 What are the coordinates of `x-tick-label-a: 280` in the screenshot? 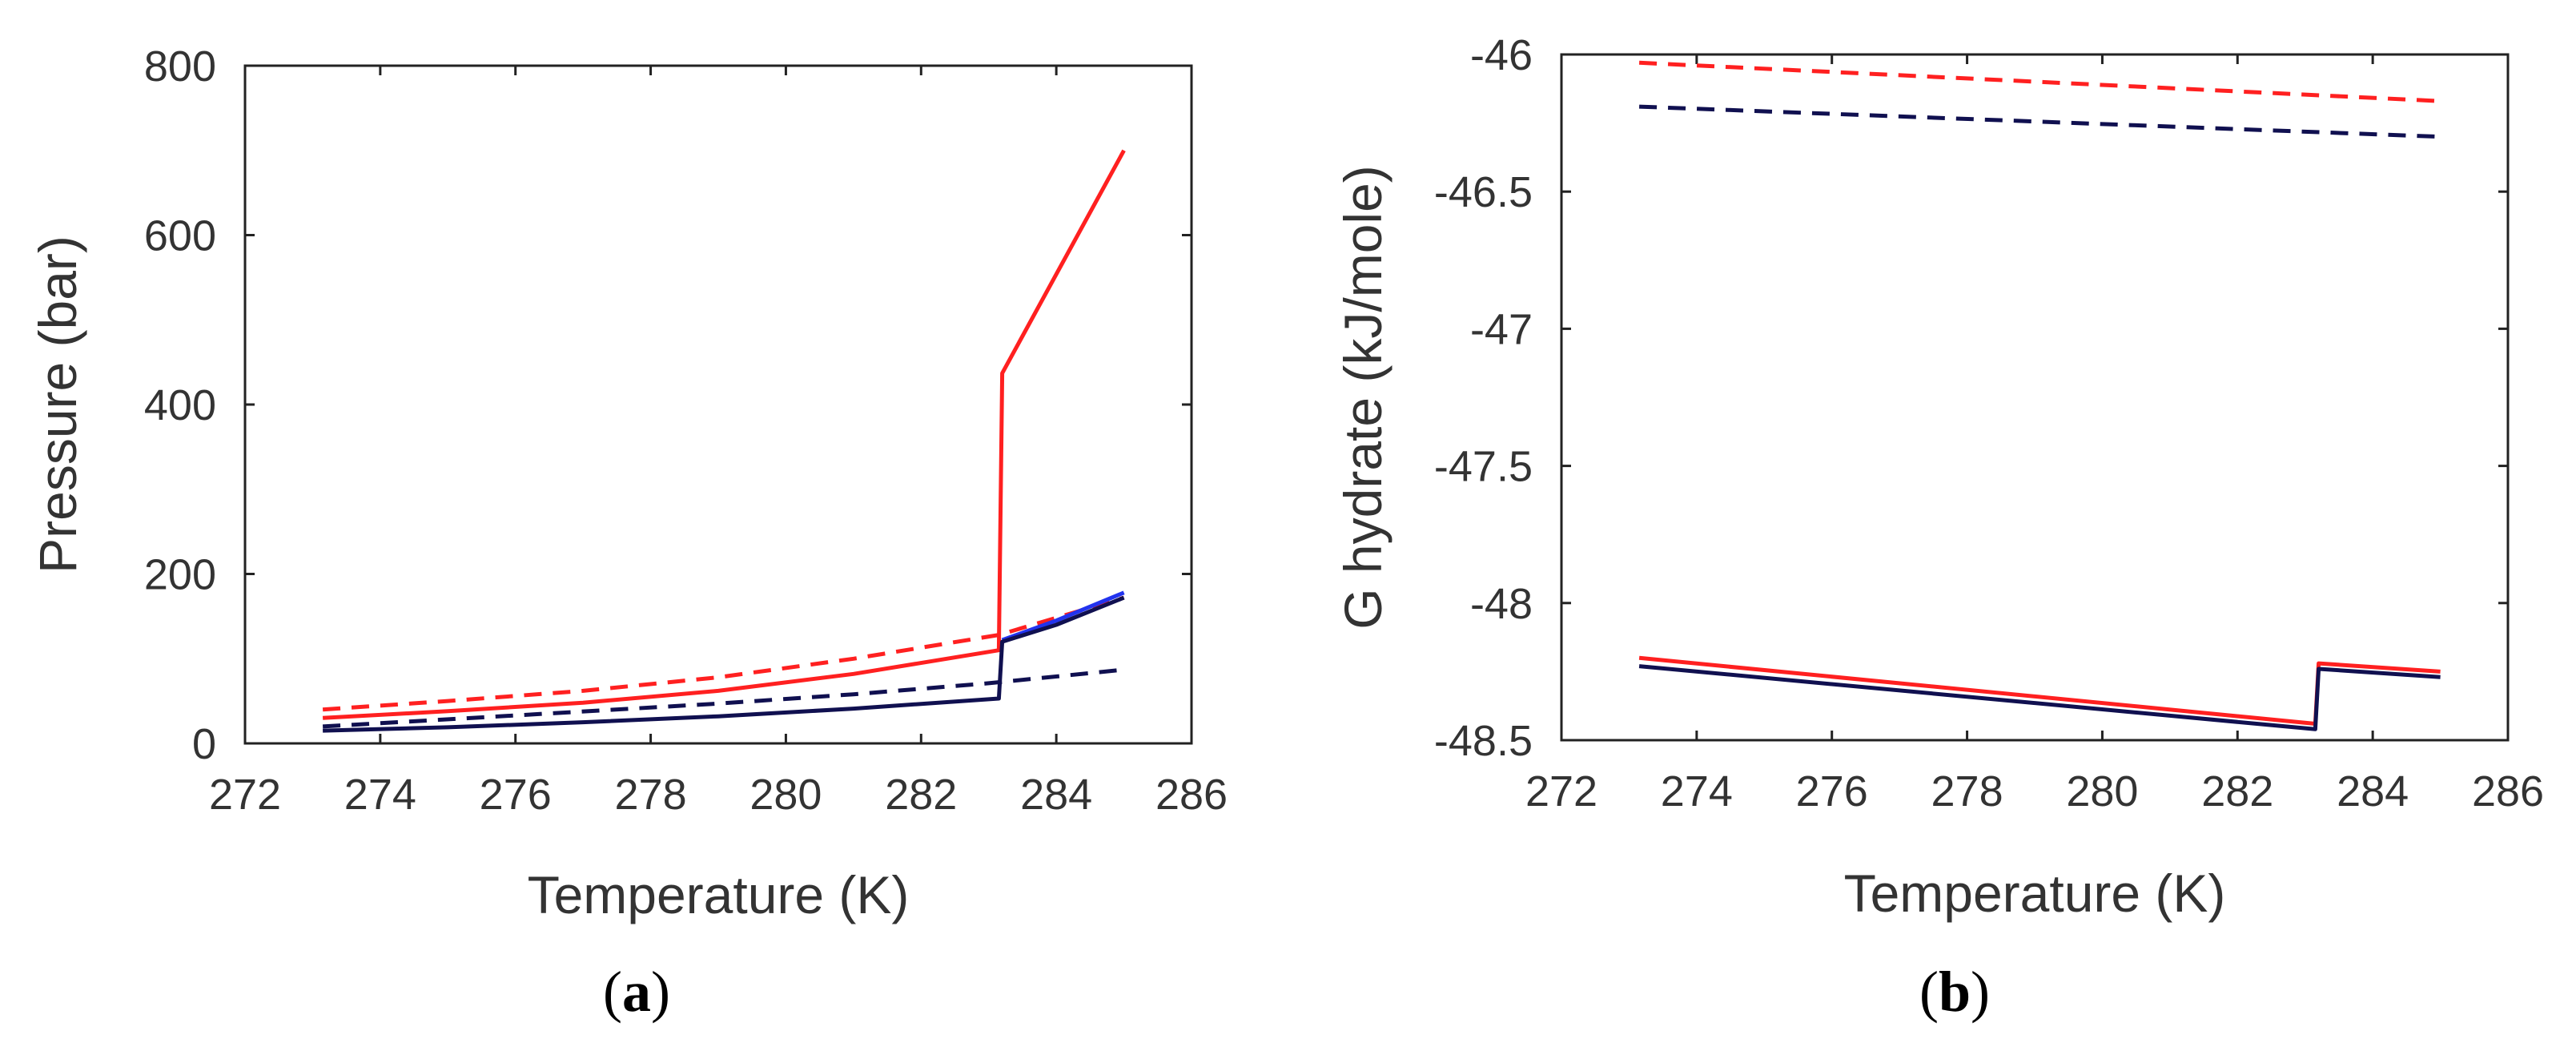 It's located at (785, 795).